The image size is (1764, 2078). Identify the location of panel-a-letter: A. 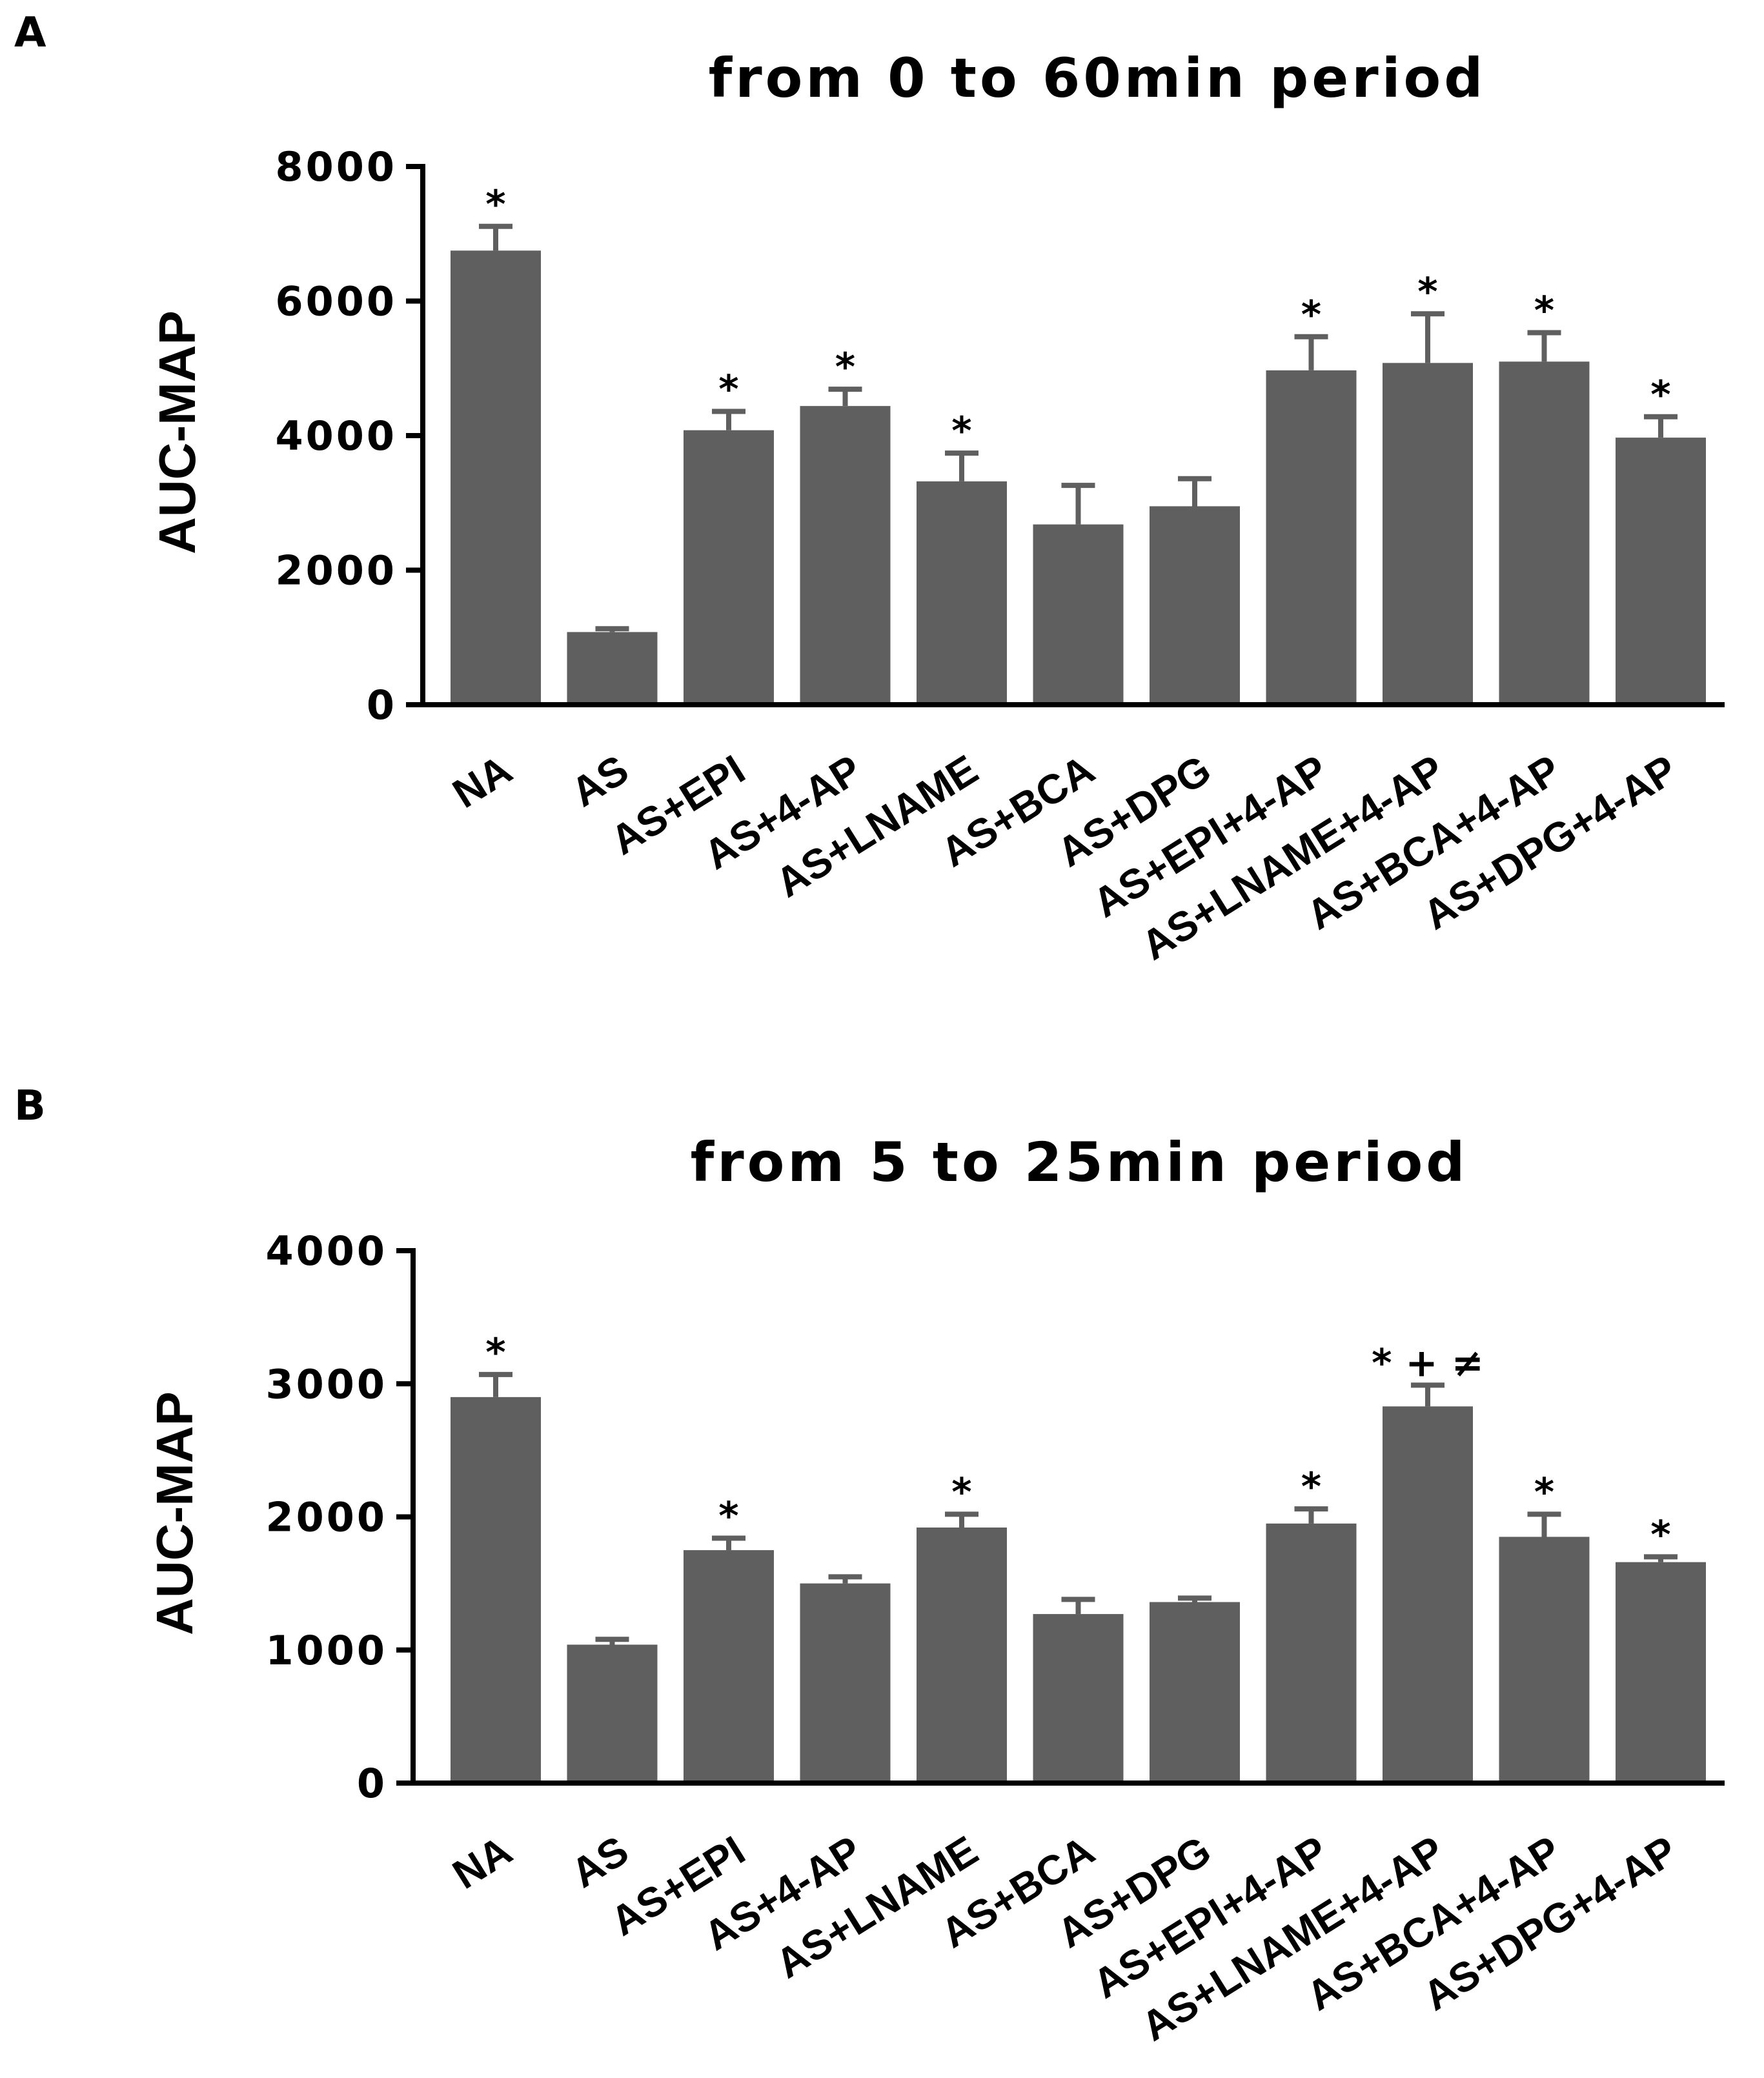
(30, 33).